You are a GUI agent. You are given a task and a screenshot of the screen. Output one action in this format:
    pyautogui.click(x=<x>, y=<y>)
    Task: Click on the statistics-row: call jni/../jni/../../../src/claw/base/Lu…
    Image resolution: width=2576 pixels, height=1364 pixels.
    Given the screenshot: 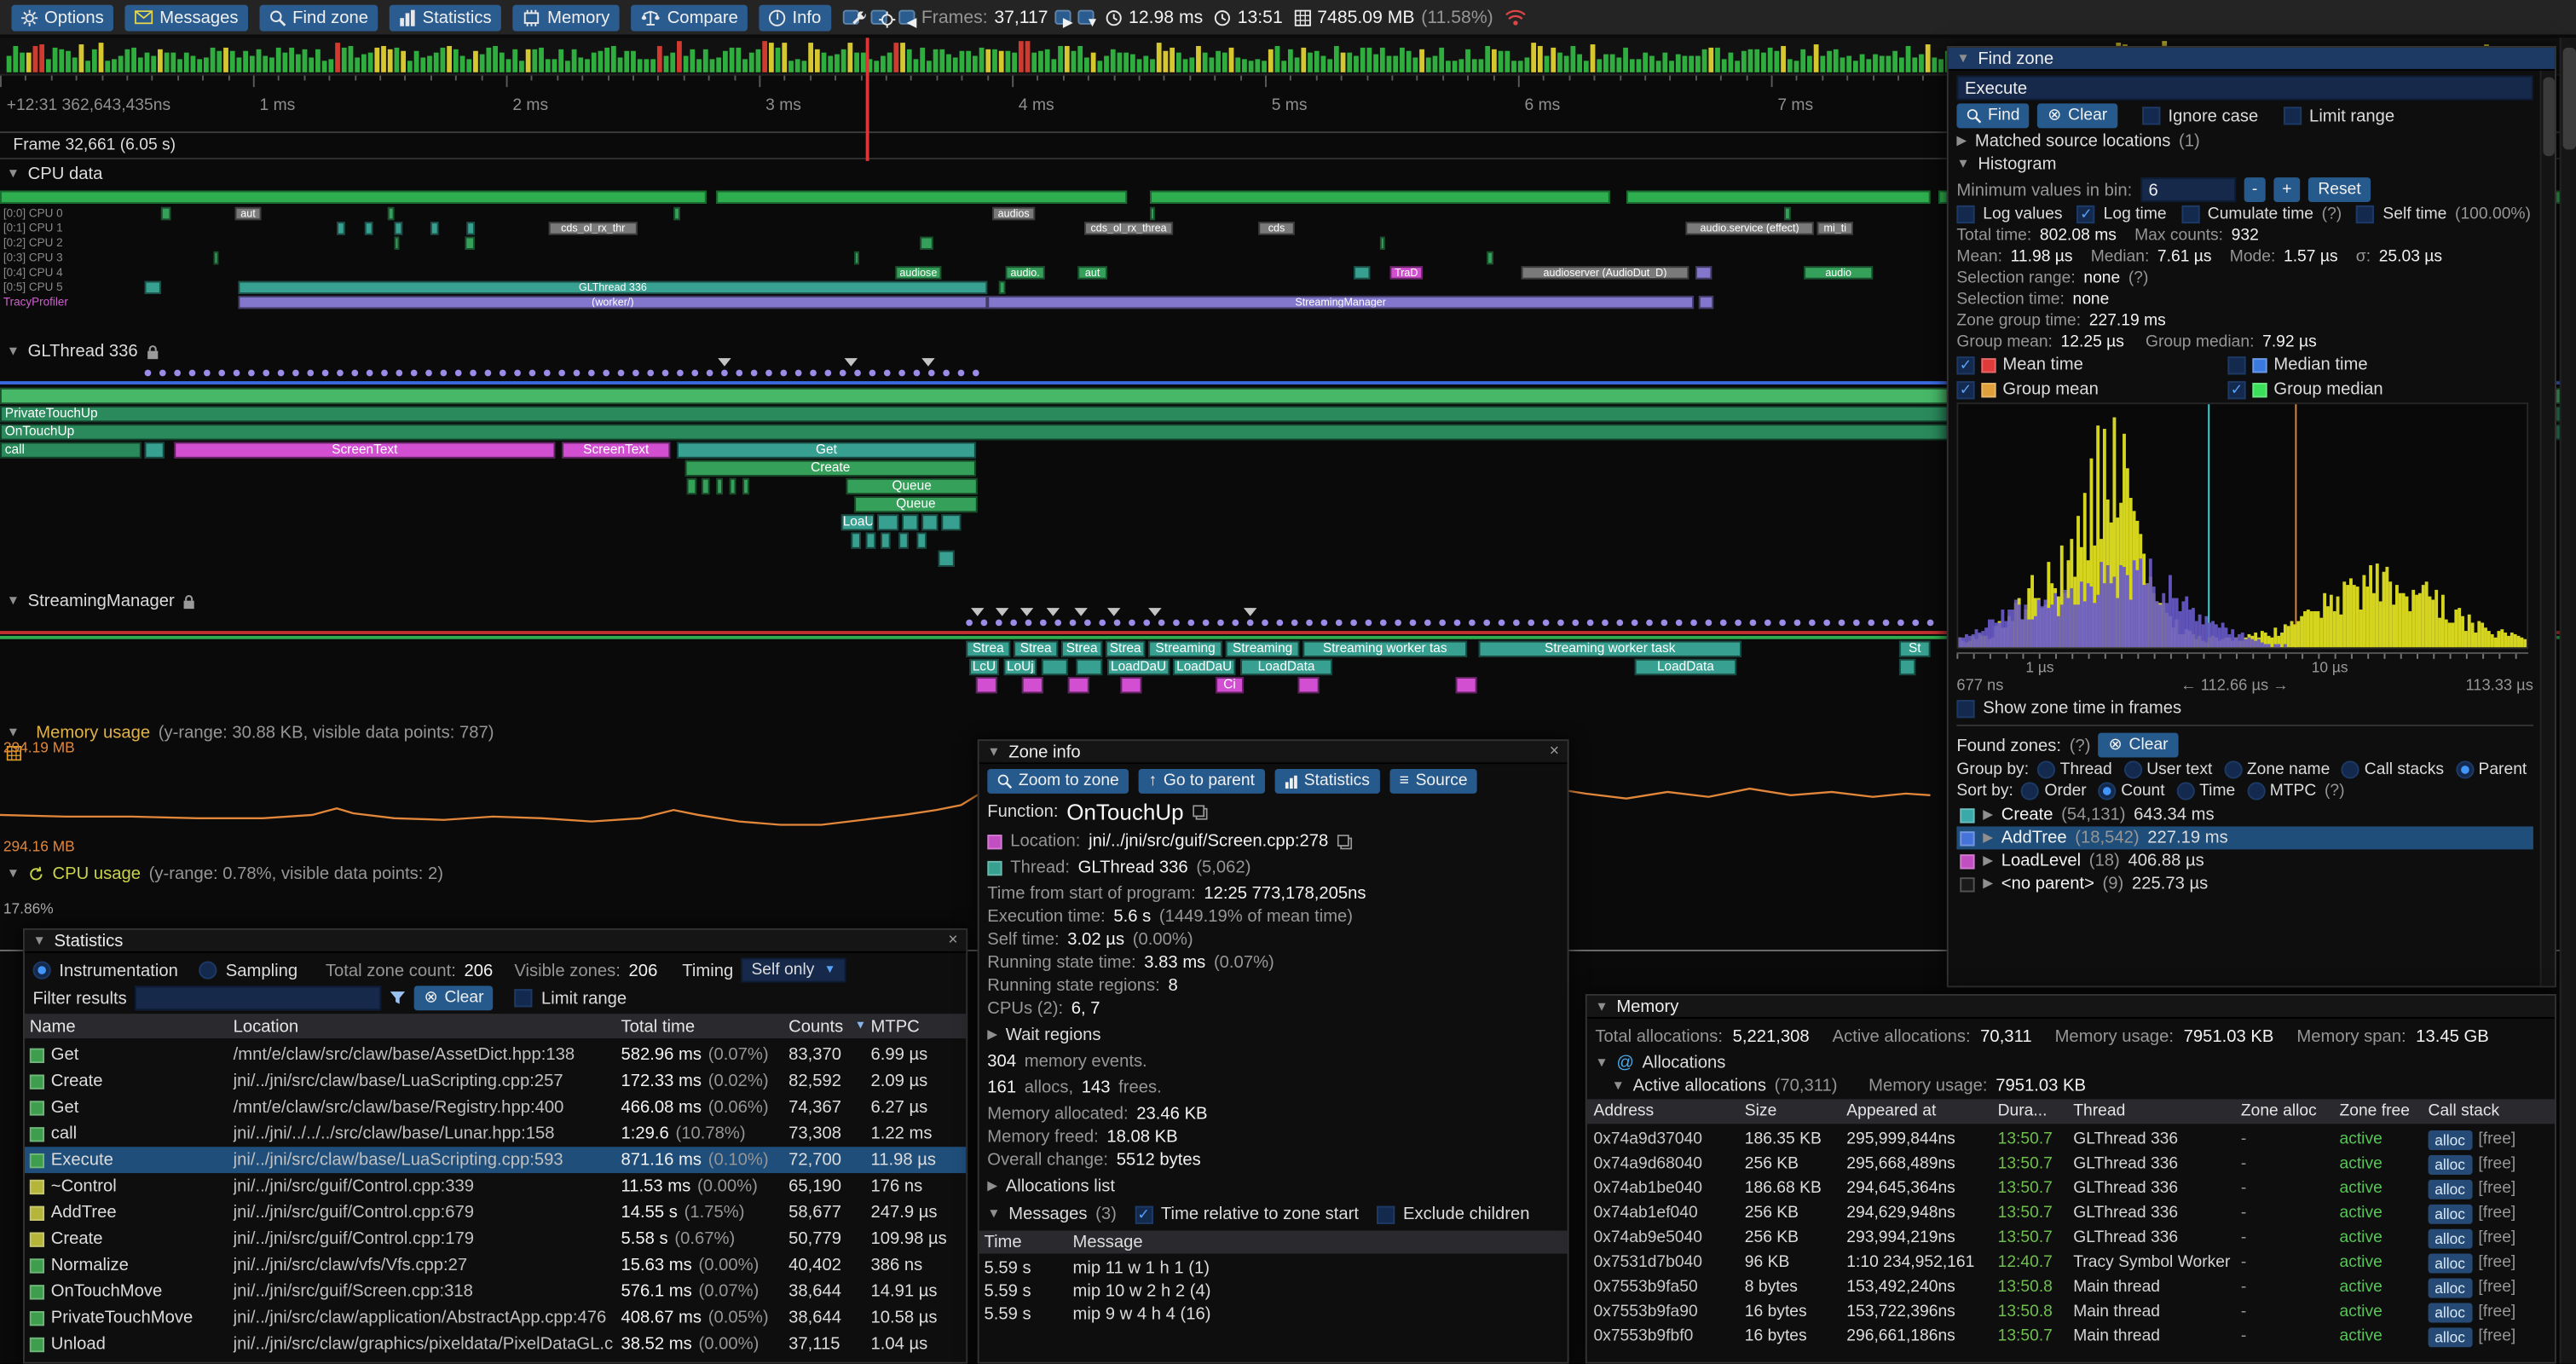 What is the action you would take?
    pyautogui.click(x=495, y=1134)
    